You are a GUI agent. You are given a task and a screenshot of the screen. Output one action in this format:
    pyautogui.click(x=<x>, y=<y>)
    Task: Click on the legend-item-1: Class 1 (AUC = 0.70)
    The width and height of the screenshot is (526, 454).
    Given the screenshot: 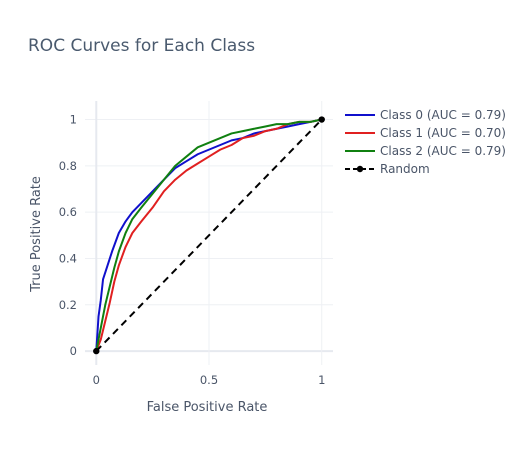 What is the action you would take?
    pyautogui.click(x=425, y=133)
    